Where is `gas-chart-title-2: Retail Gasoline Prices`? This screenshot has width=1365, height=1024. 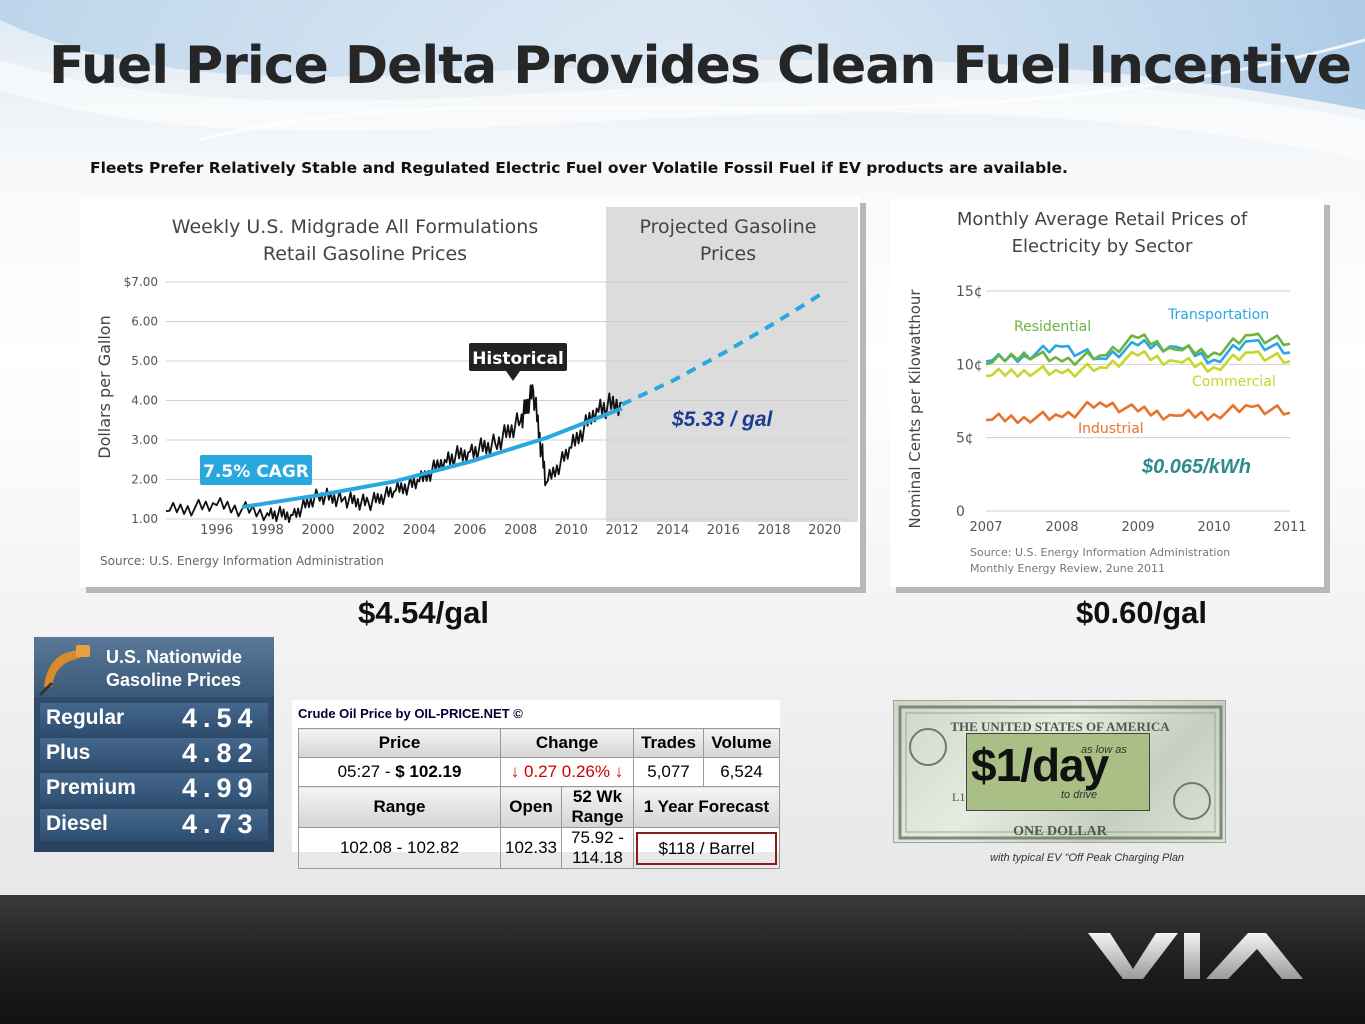 gas-chart-title-2: Retail Gasoline Prices is located at coordinates (365, 254).